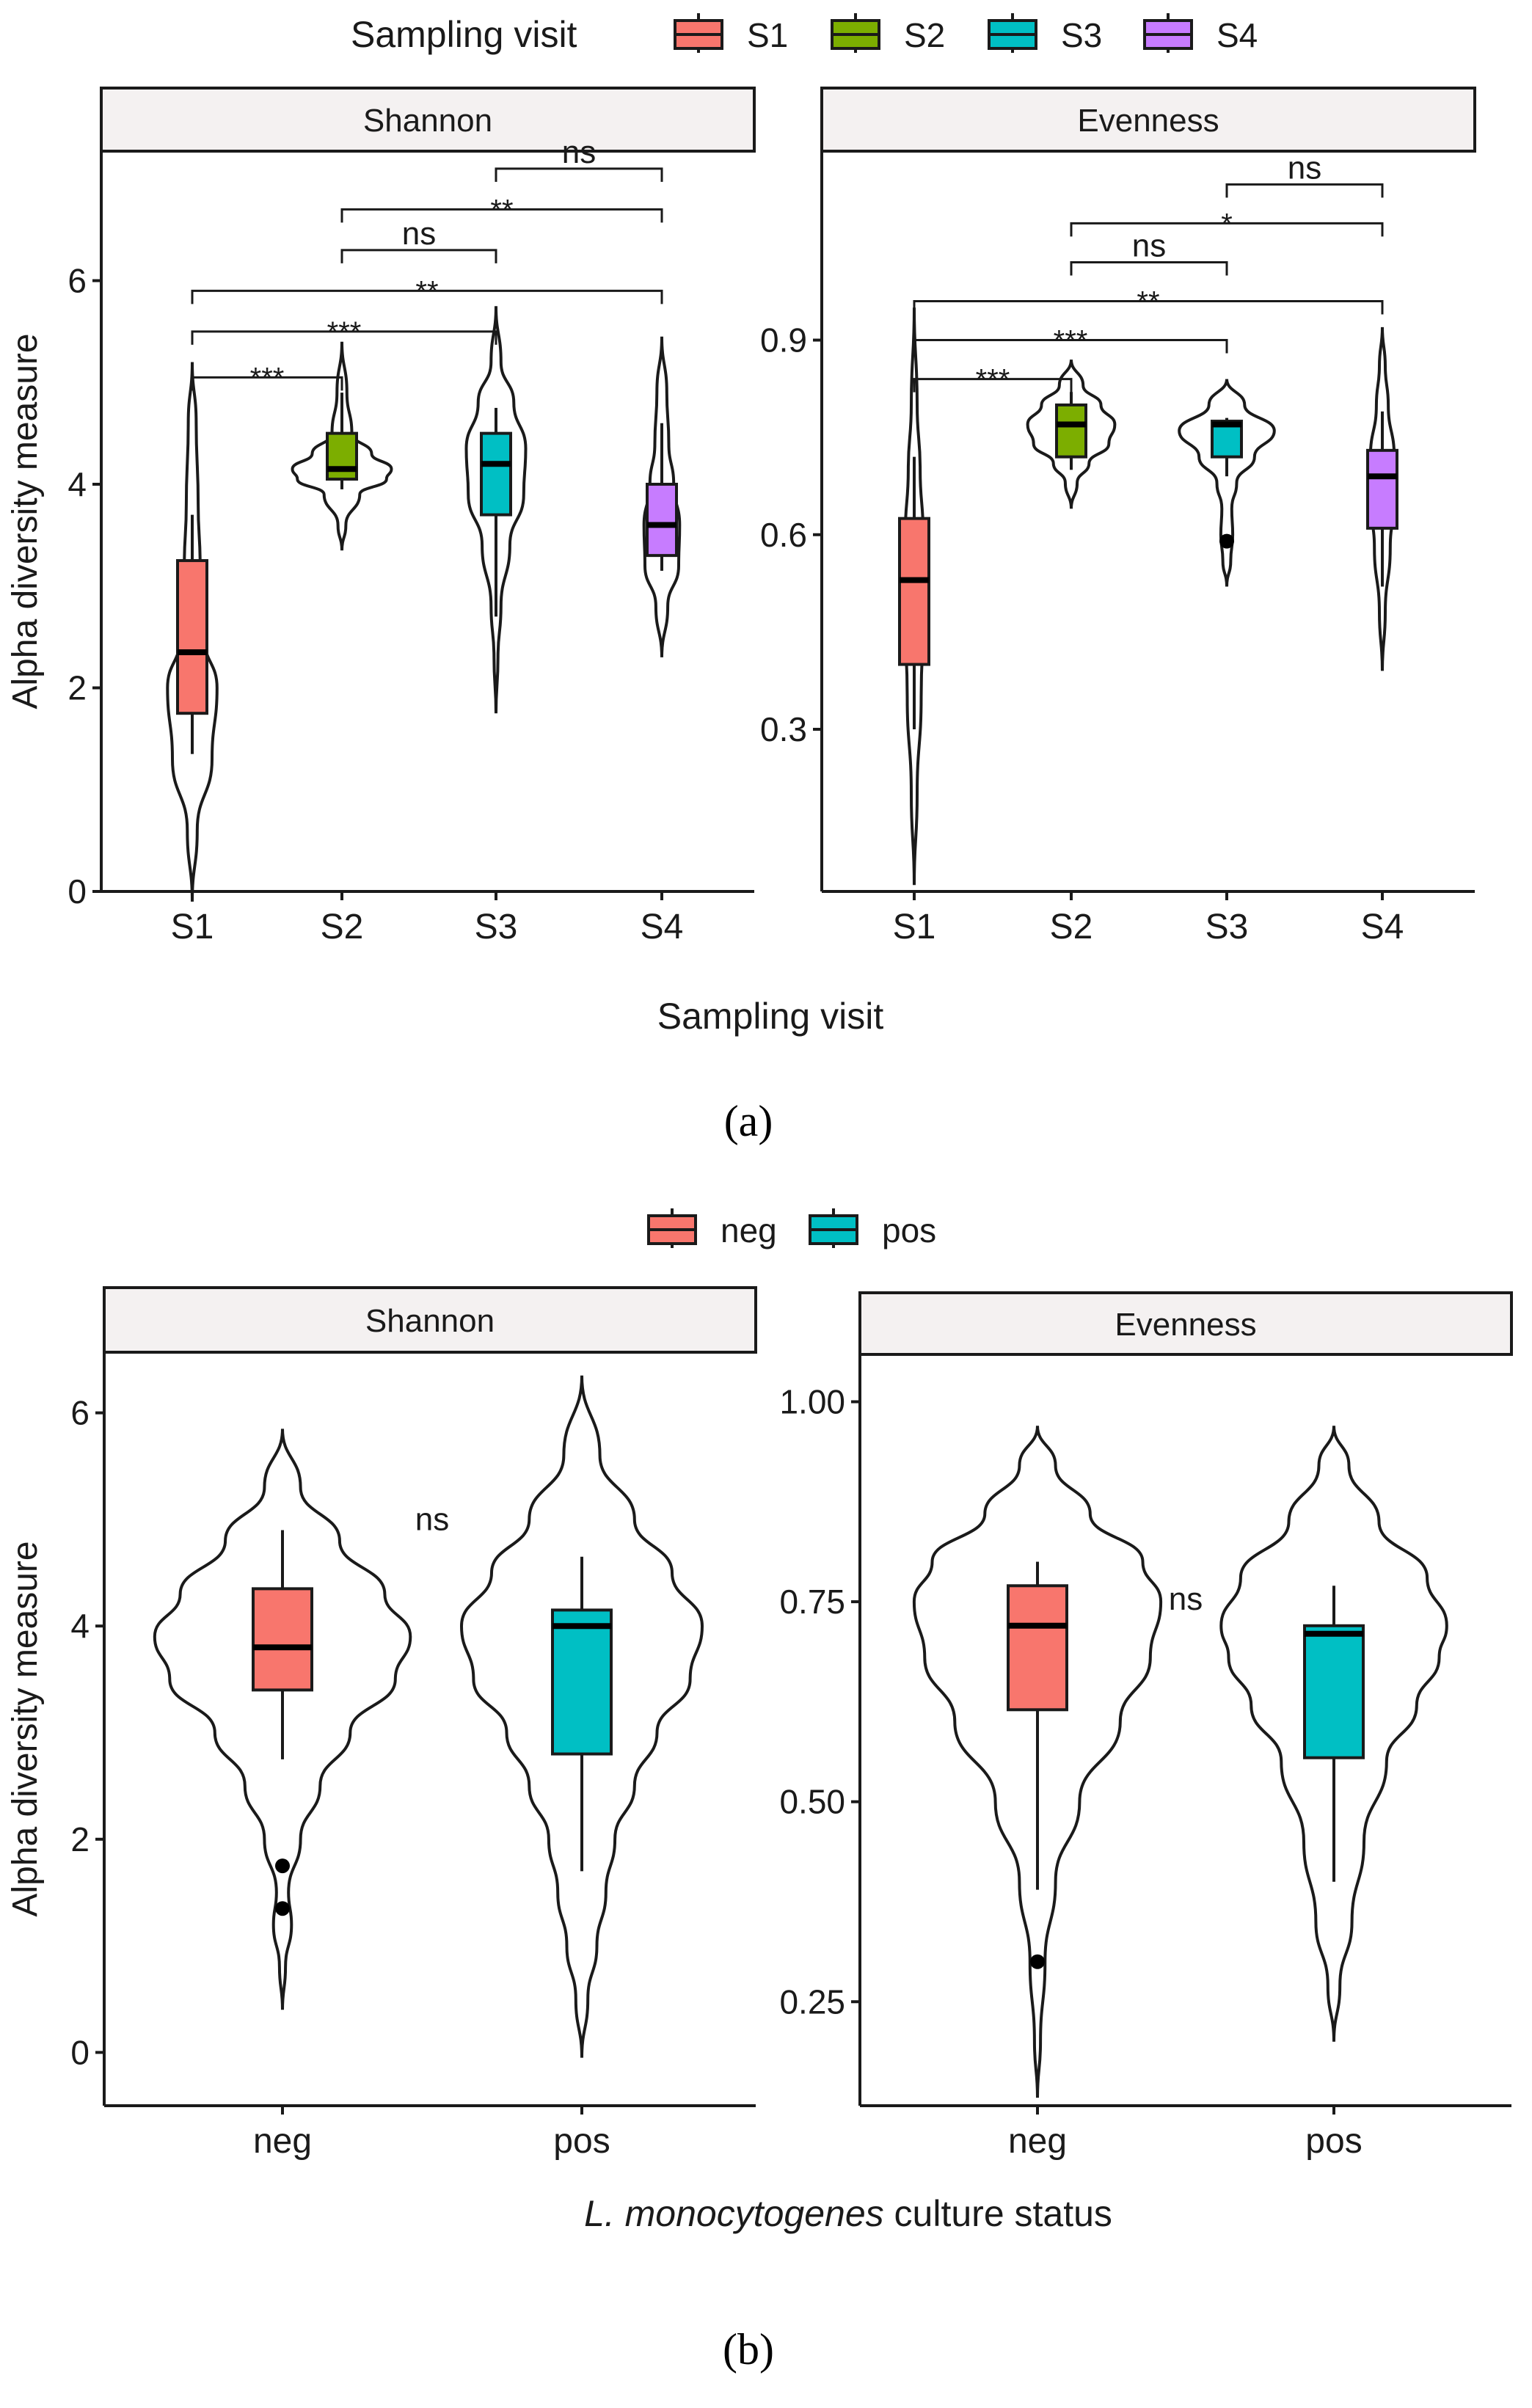  What do you see at coordinates (783, 729) in the screenshot?
I see `y-tick-label: 0.3` at bounding box center [783, 729].